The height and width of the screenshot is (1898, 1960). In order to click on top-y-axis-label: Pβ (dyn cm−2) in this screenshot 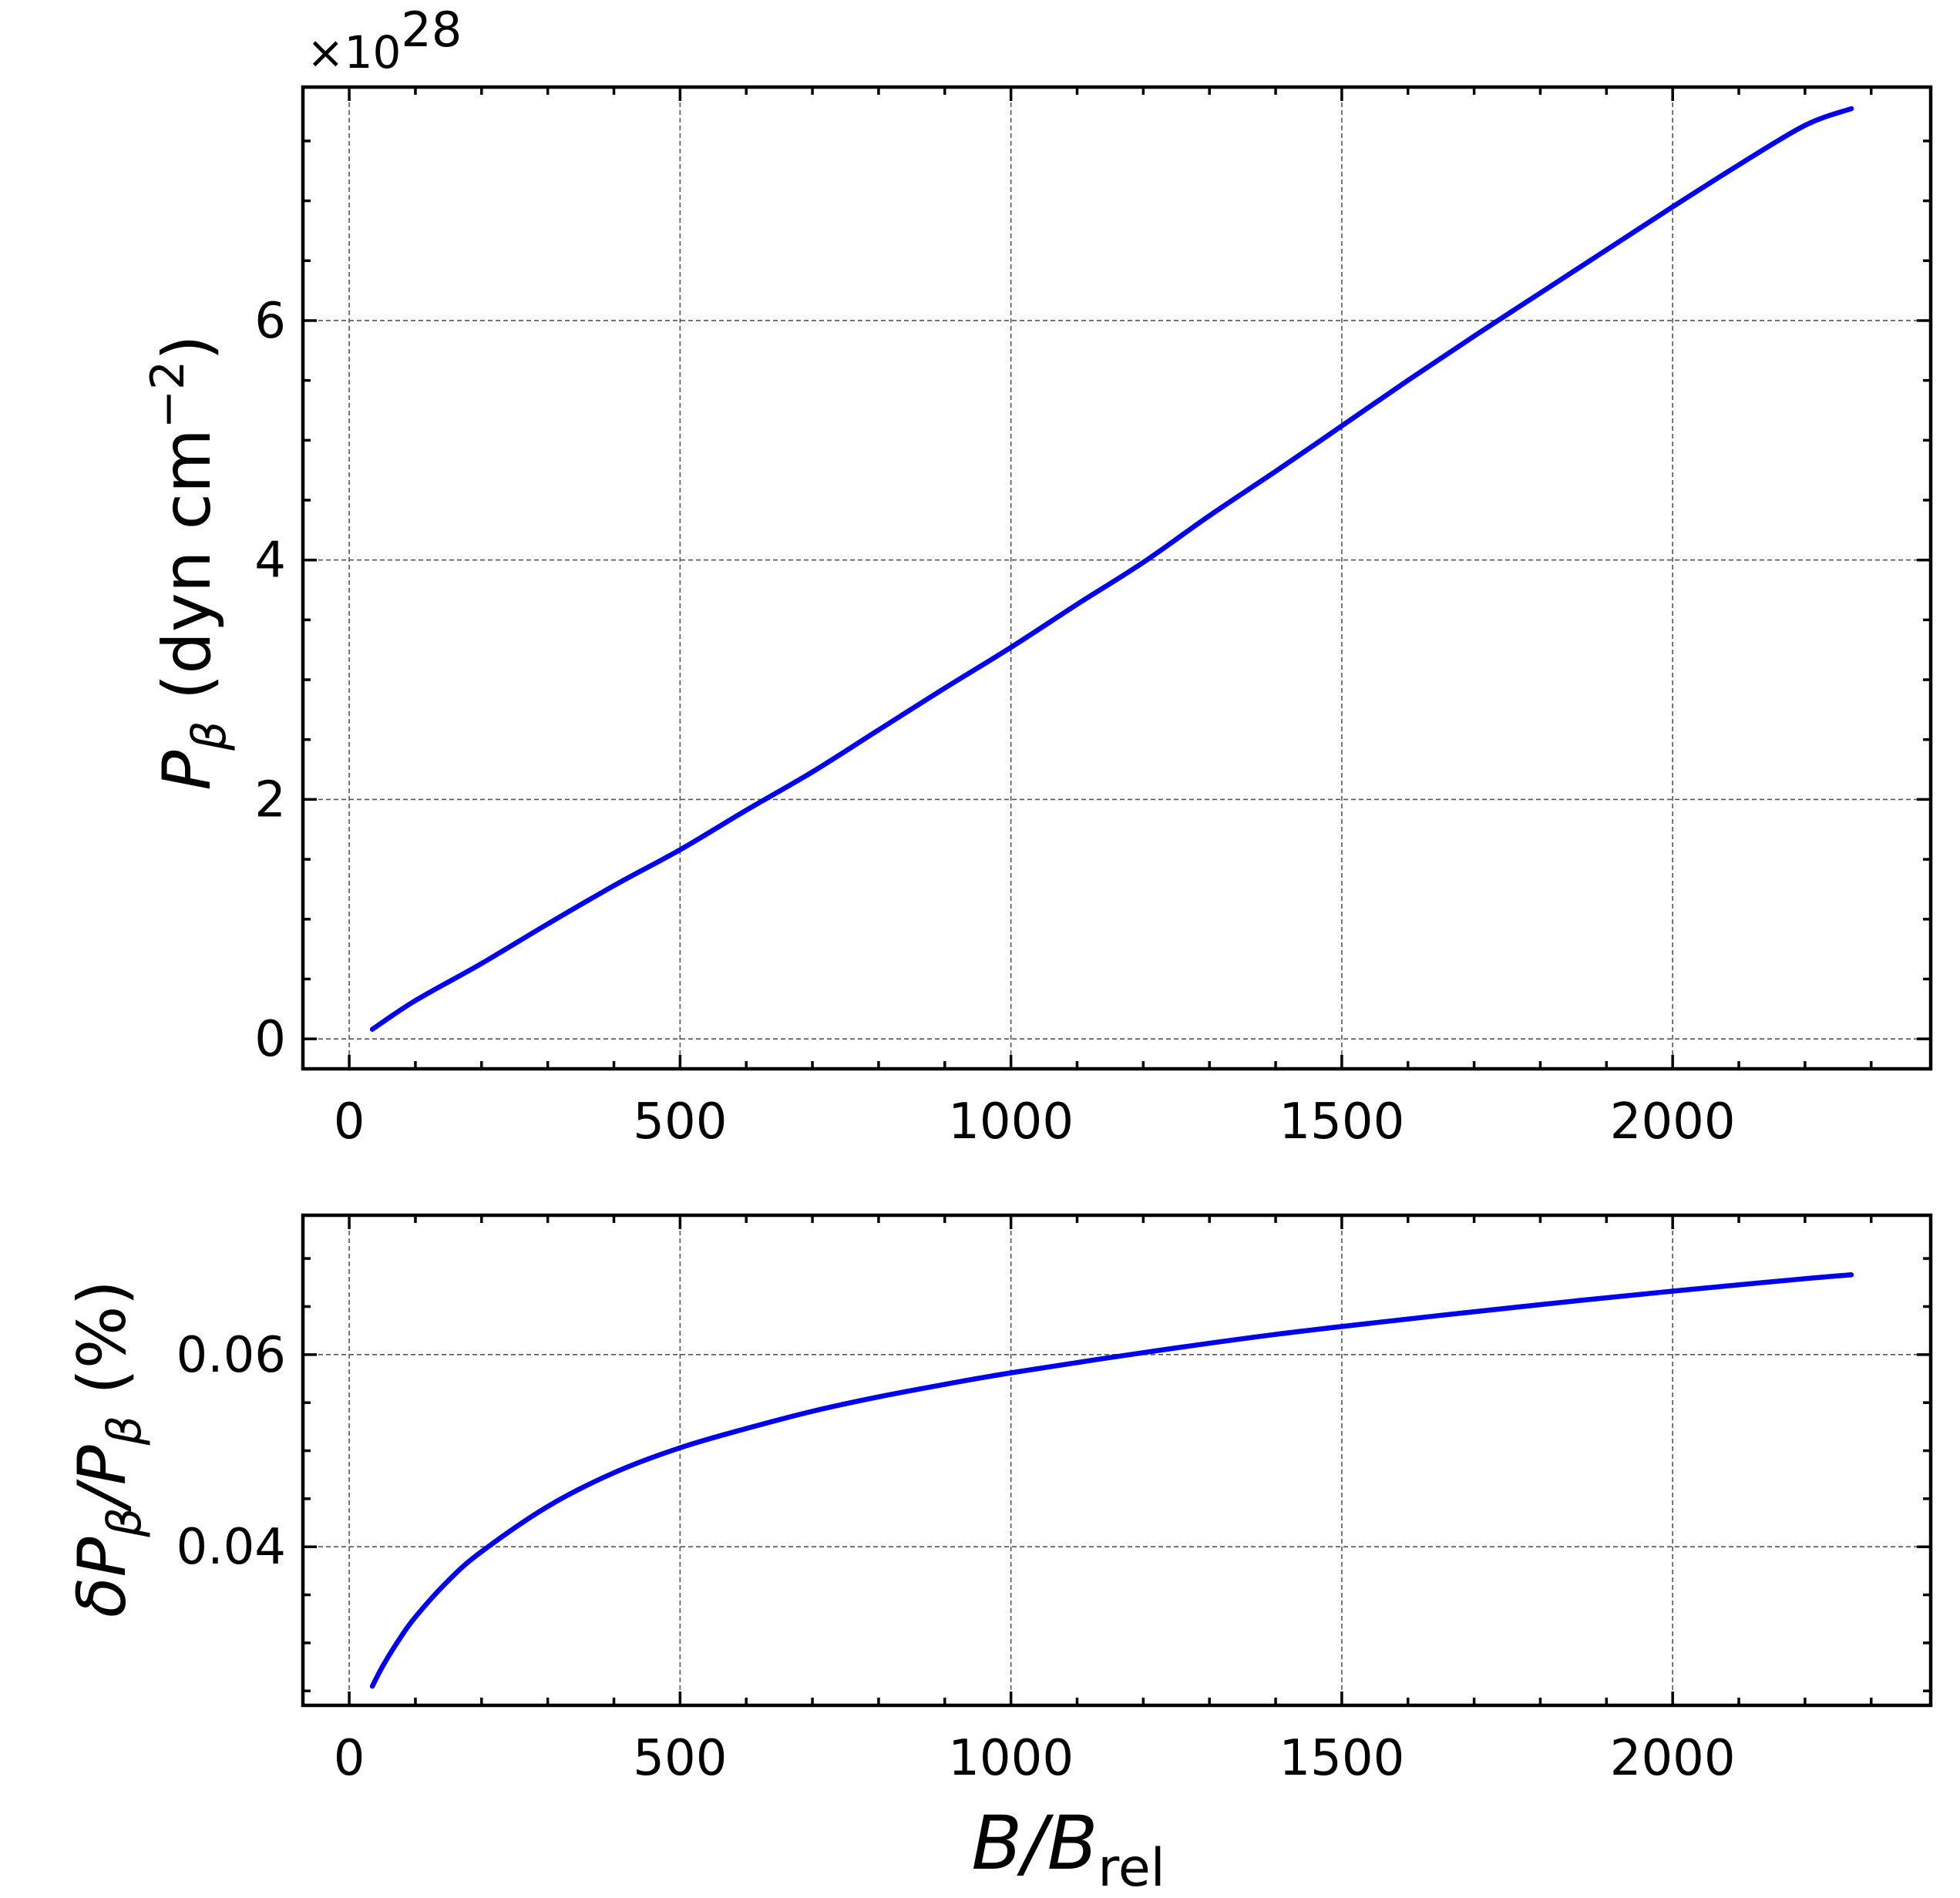, I will do `click(189, 562)`.